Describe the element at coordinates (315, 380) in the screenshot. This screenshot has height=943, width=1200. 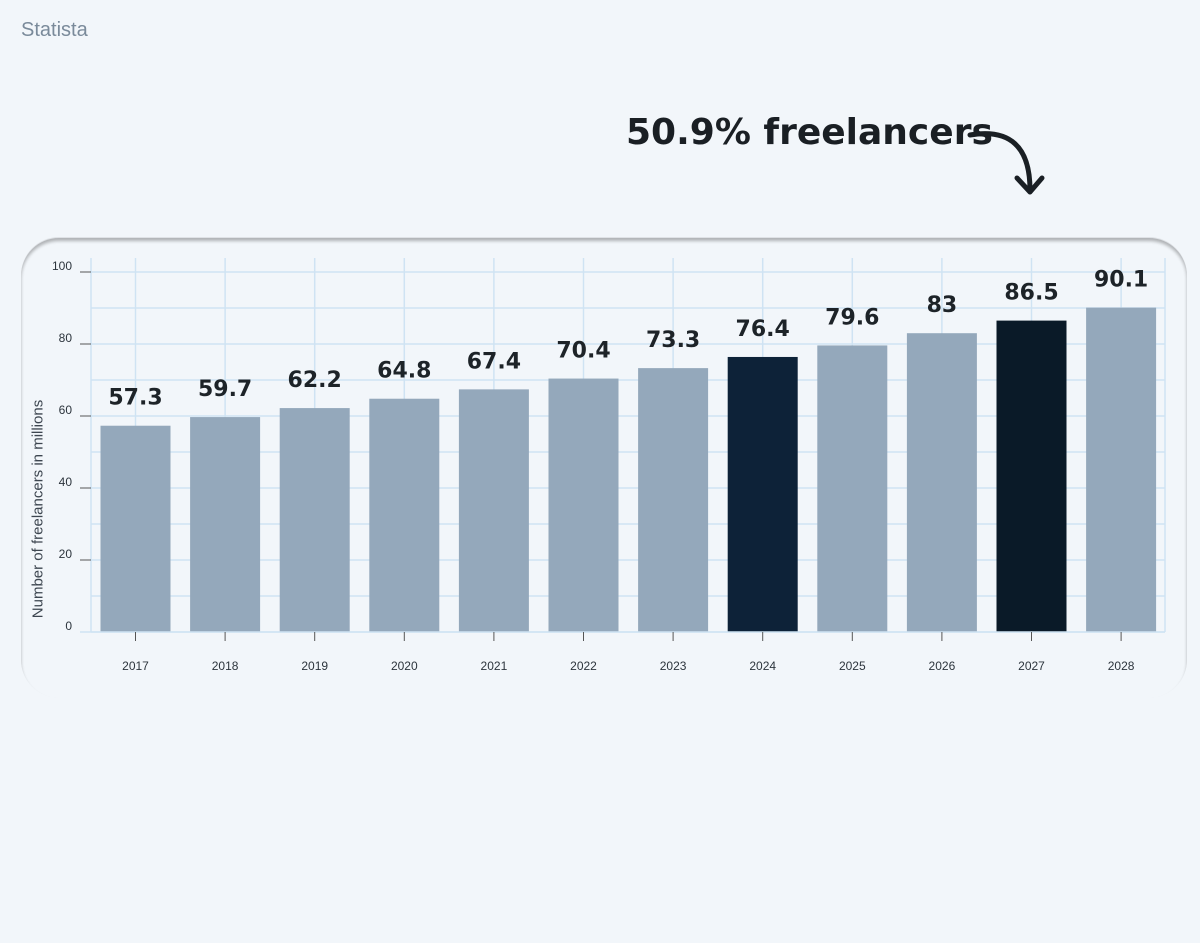
I see `data-label: 62.2` at that location.